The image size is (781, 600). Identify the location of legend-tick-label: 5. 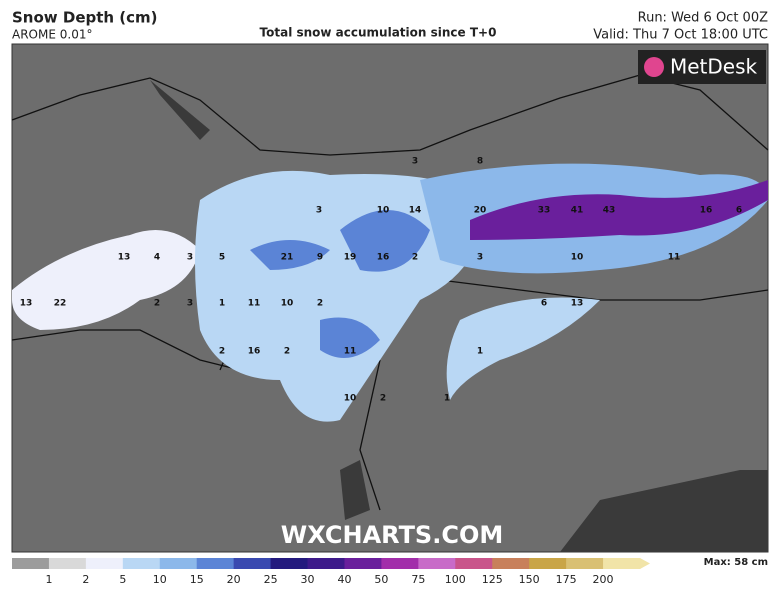
(122, 579).